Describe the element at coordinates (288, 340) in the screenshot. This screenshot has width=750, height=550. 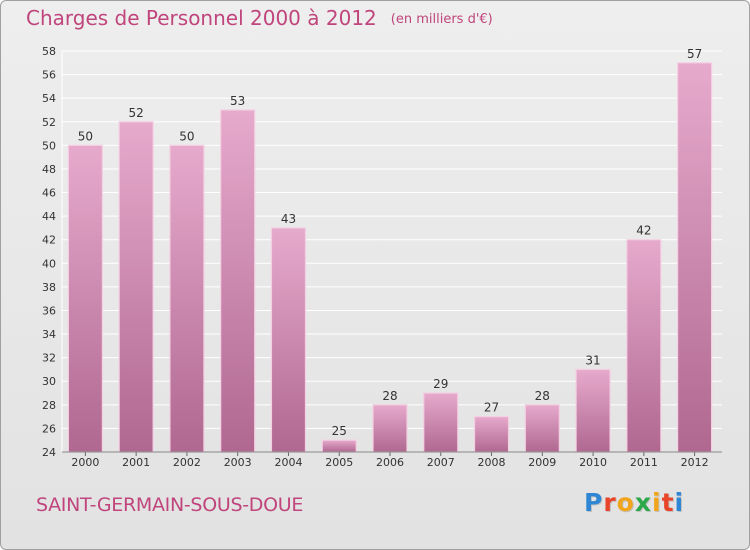
I see `bar-2004` at that location.